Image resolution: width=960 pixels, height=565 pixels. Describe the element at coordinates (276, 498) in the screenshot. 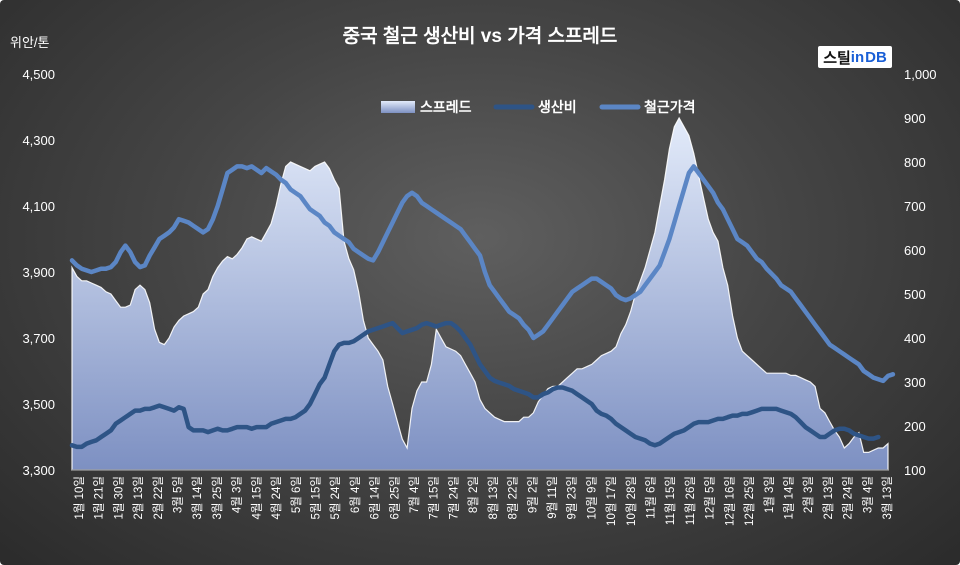

I see `x-axis-tick-label: 4월 24일` at that location.